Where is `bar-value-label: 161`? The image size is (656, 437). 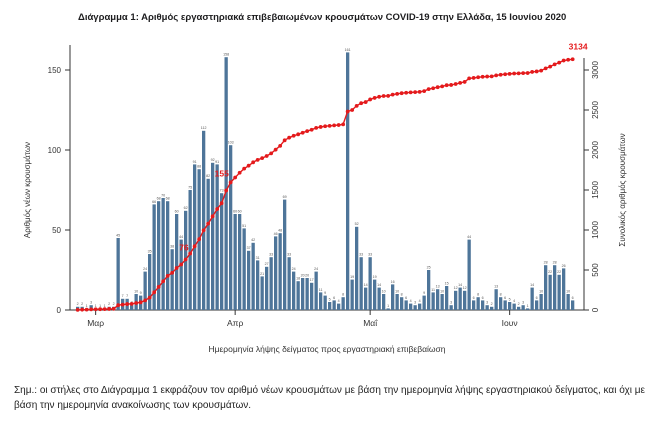 bar-value-label: 161 is located at coordinates (348, 50).